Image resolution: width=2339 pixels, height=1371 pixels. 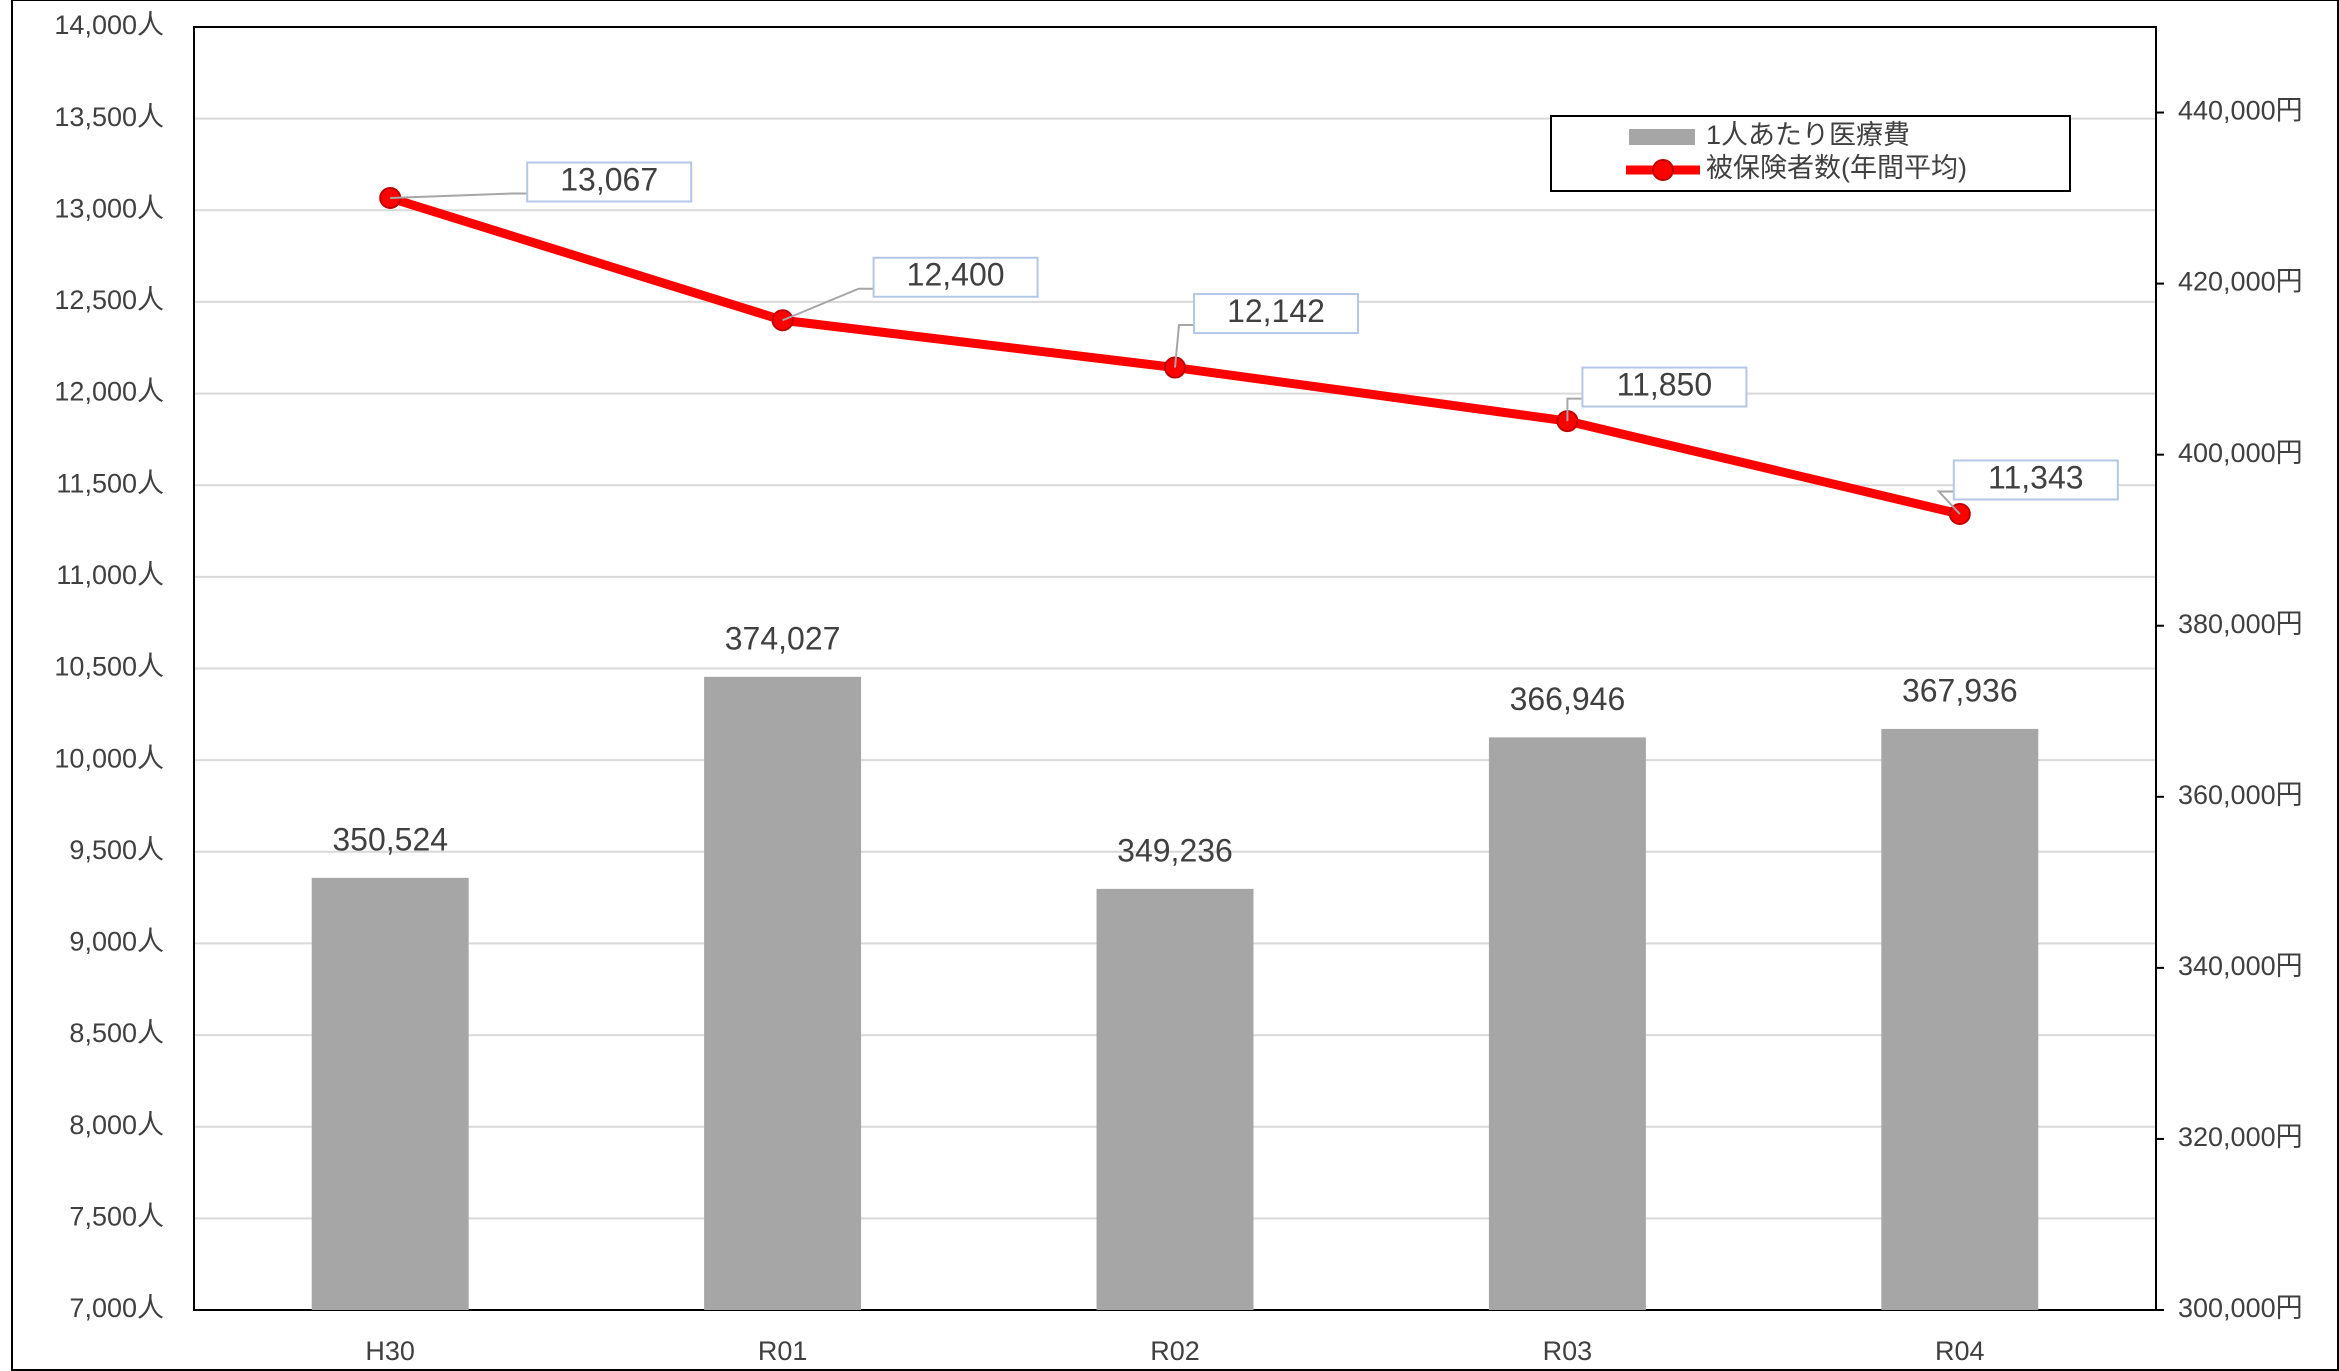 I want to click on y2-tick-label: 440,000円, so click(x=2240, y=111).